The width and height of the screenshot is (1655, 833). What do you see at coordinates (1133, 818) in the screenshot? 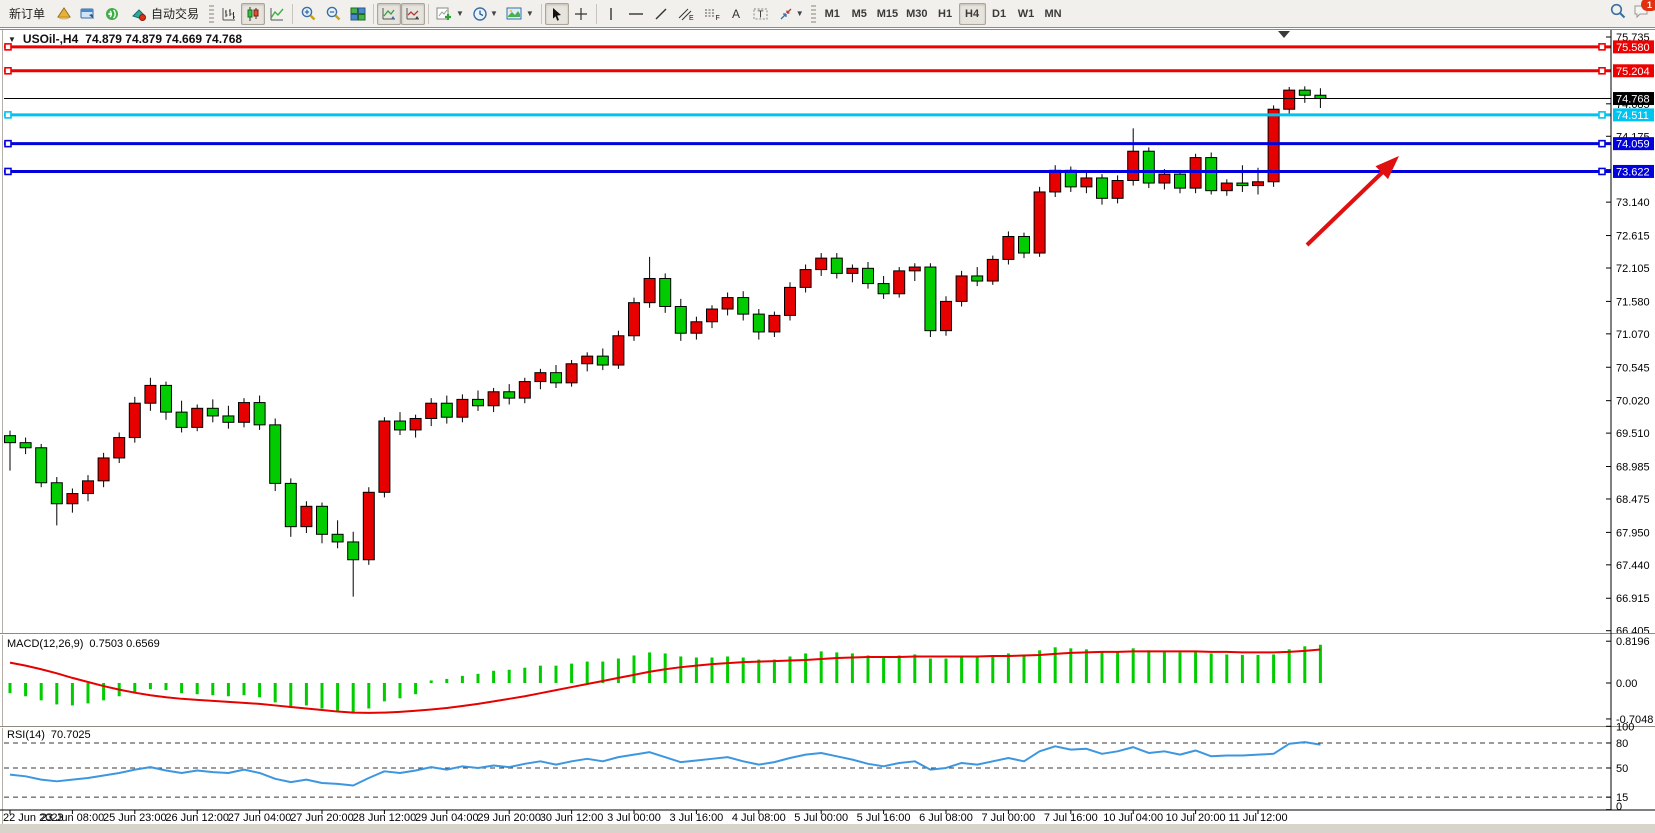
I see `time-label: 10 Jul 04:00` at bounding box center [1133, 818].